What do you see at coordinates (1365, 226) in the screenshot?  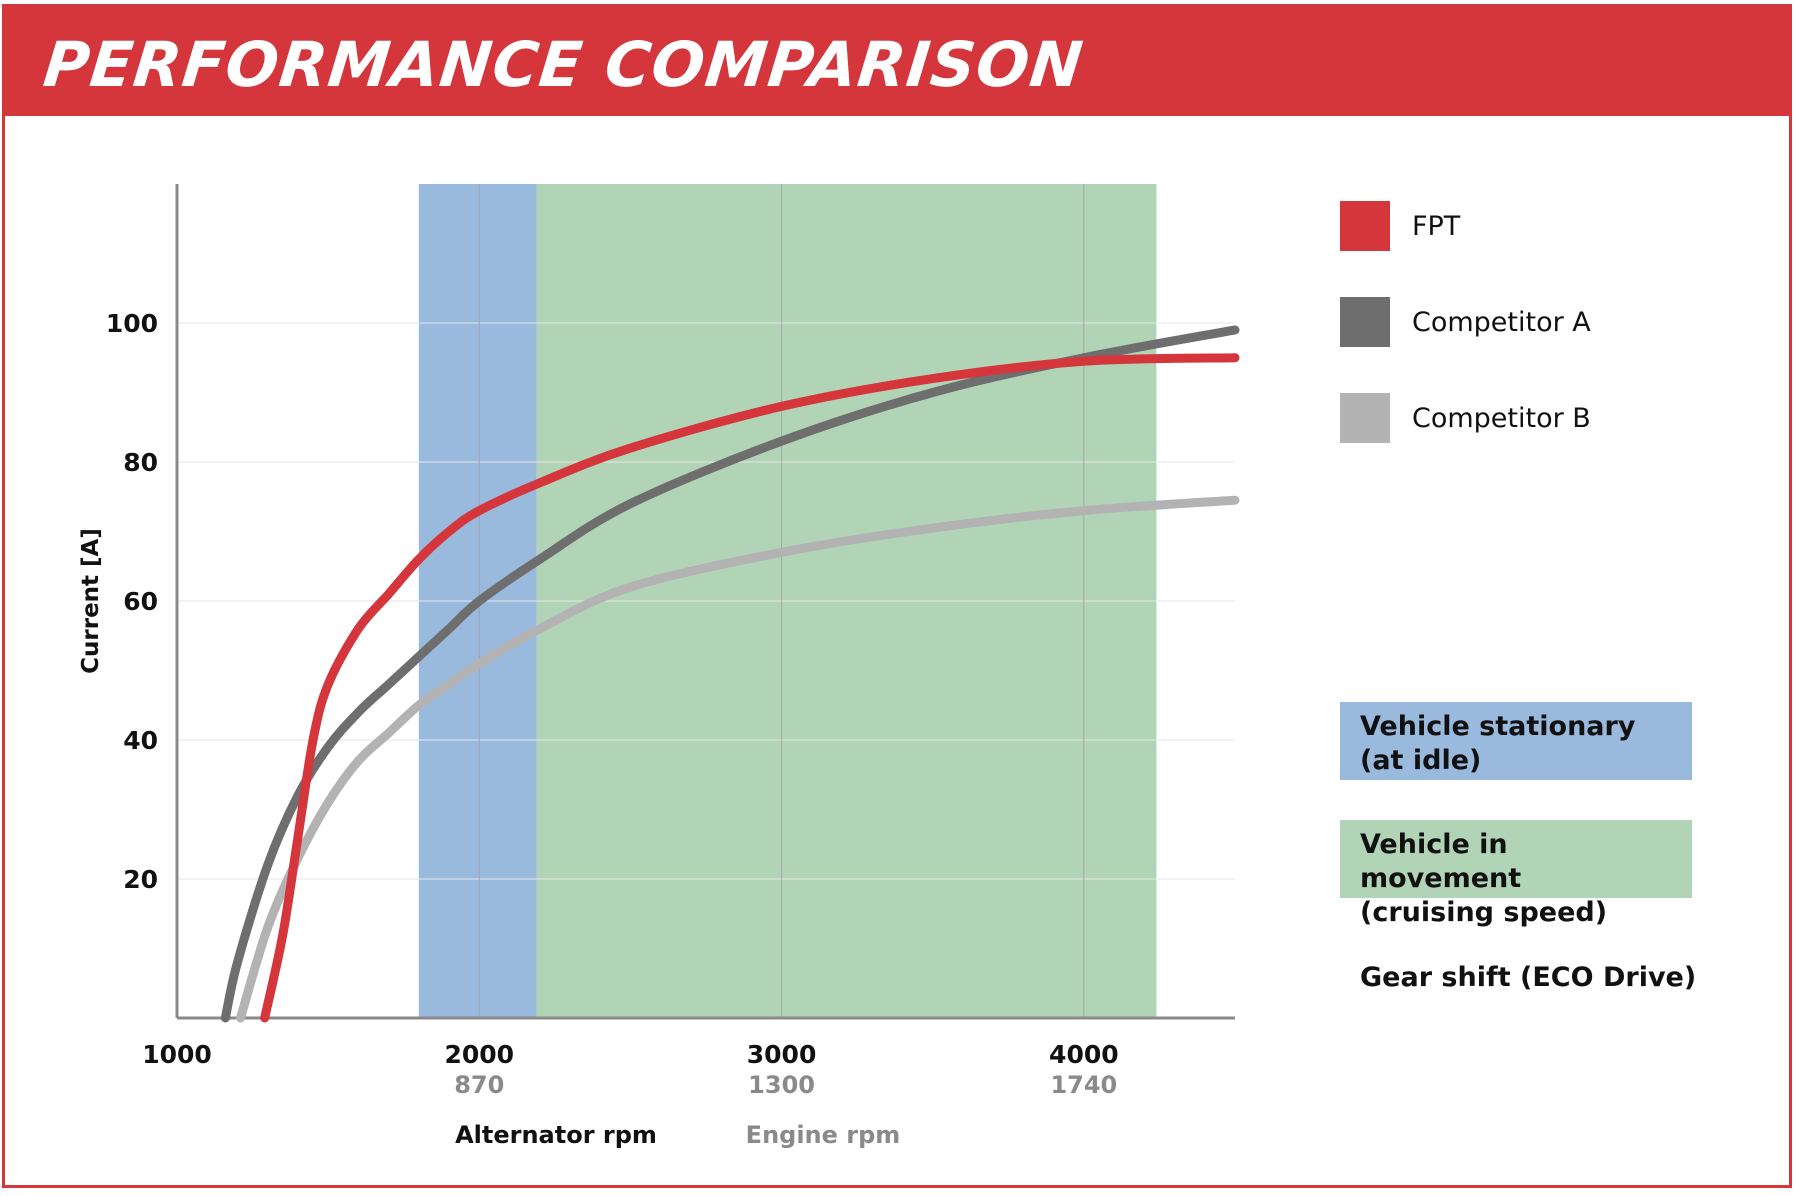 I see `legend-swatch-fpt` at bounding box center [1365, 226].